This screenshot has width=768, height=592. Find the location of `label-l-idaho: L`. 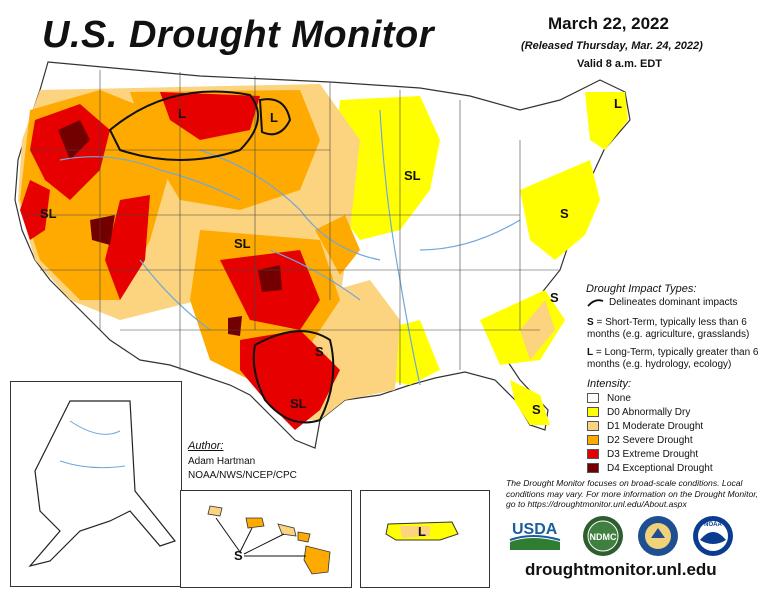

label-l-idaho: L is located at coordinates (182, 113).